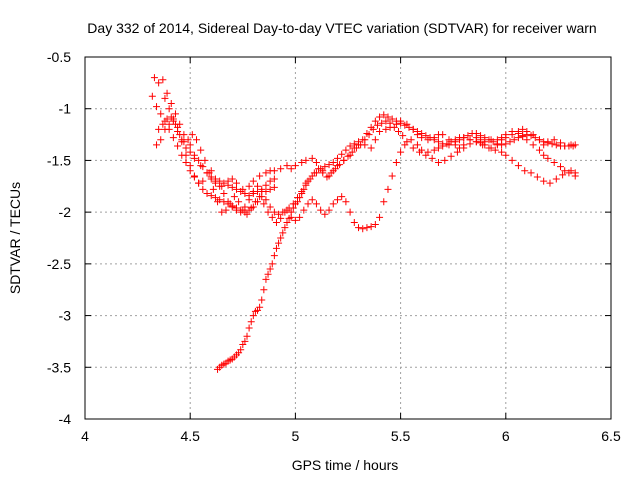 The width and height of the screenshot is (640, 480). I want to click on x-tick-label: 6.5, so click(611, 436).